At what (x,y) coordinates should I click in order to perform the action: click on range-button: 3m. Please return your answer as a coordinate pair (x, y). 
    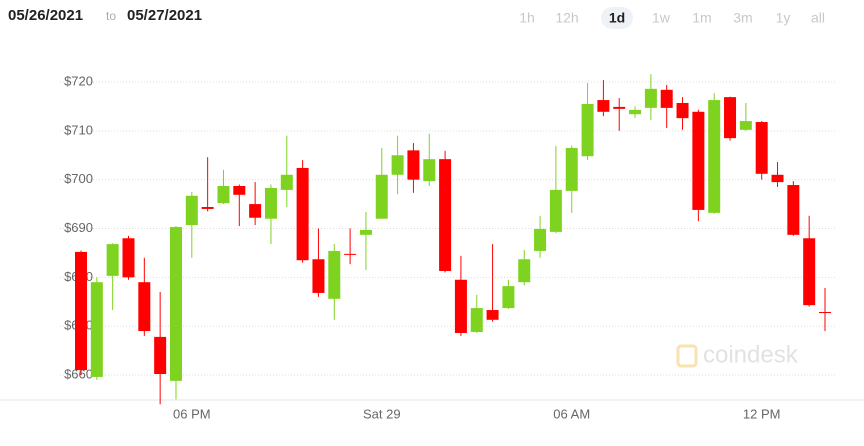
    Looking at the image, I should click on (742, 18).